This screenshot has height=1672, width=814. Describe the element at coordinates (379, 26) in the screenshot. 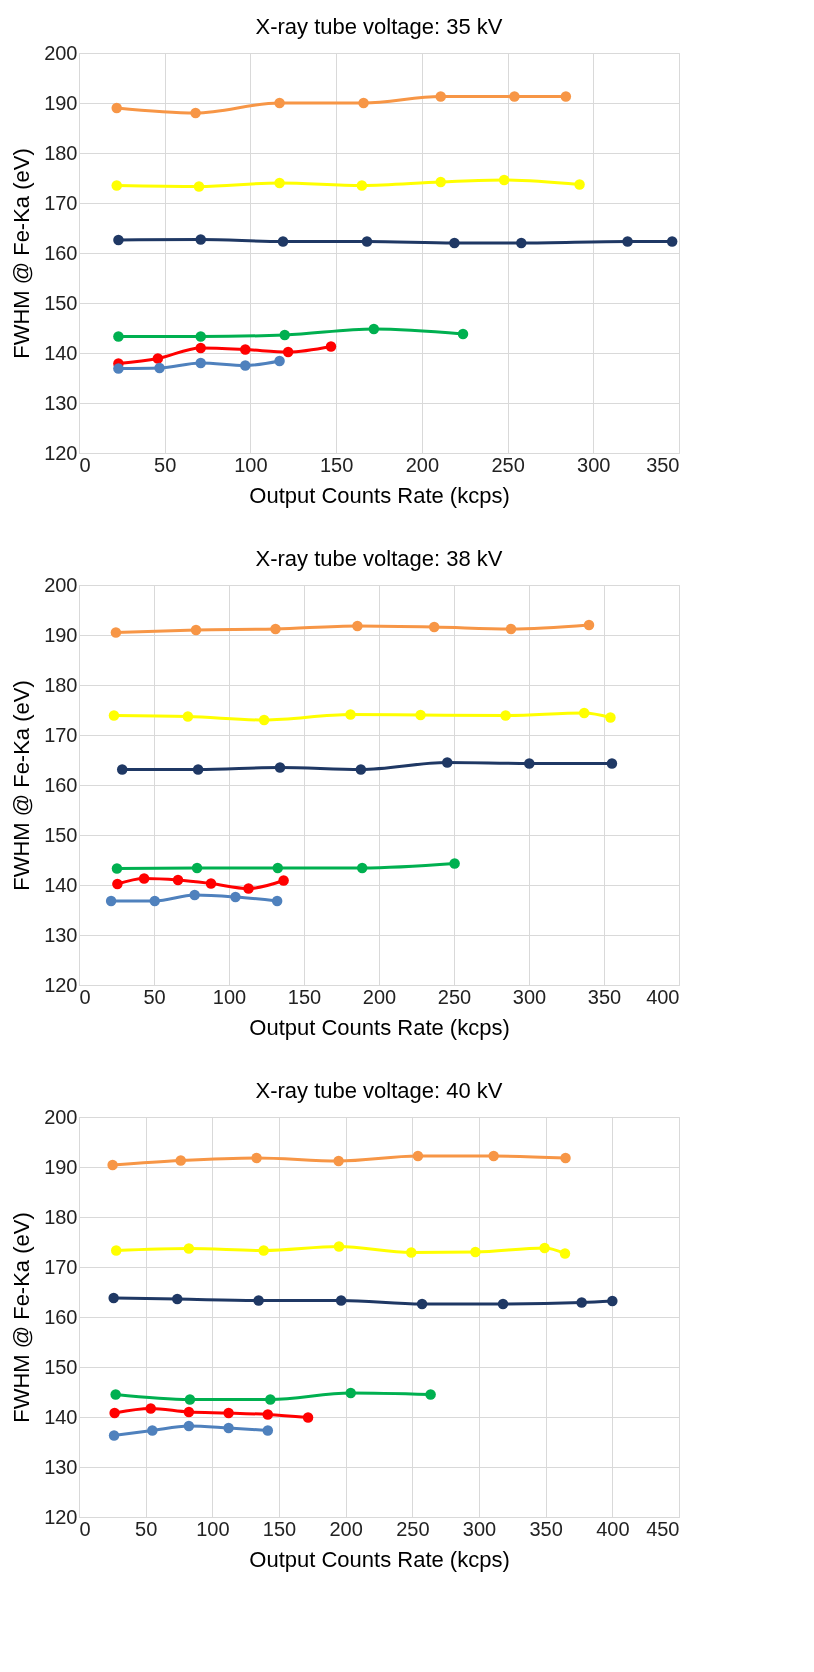

I see `chart-title: X-ray tube voltage: 35 kV` at that location.